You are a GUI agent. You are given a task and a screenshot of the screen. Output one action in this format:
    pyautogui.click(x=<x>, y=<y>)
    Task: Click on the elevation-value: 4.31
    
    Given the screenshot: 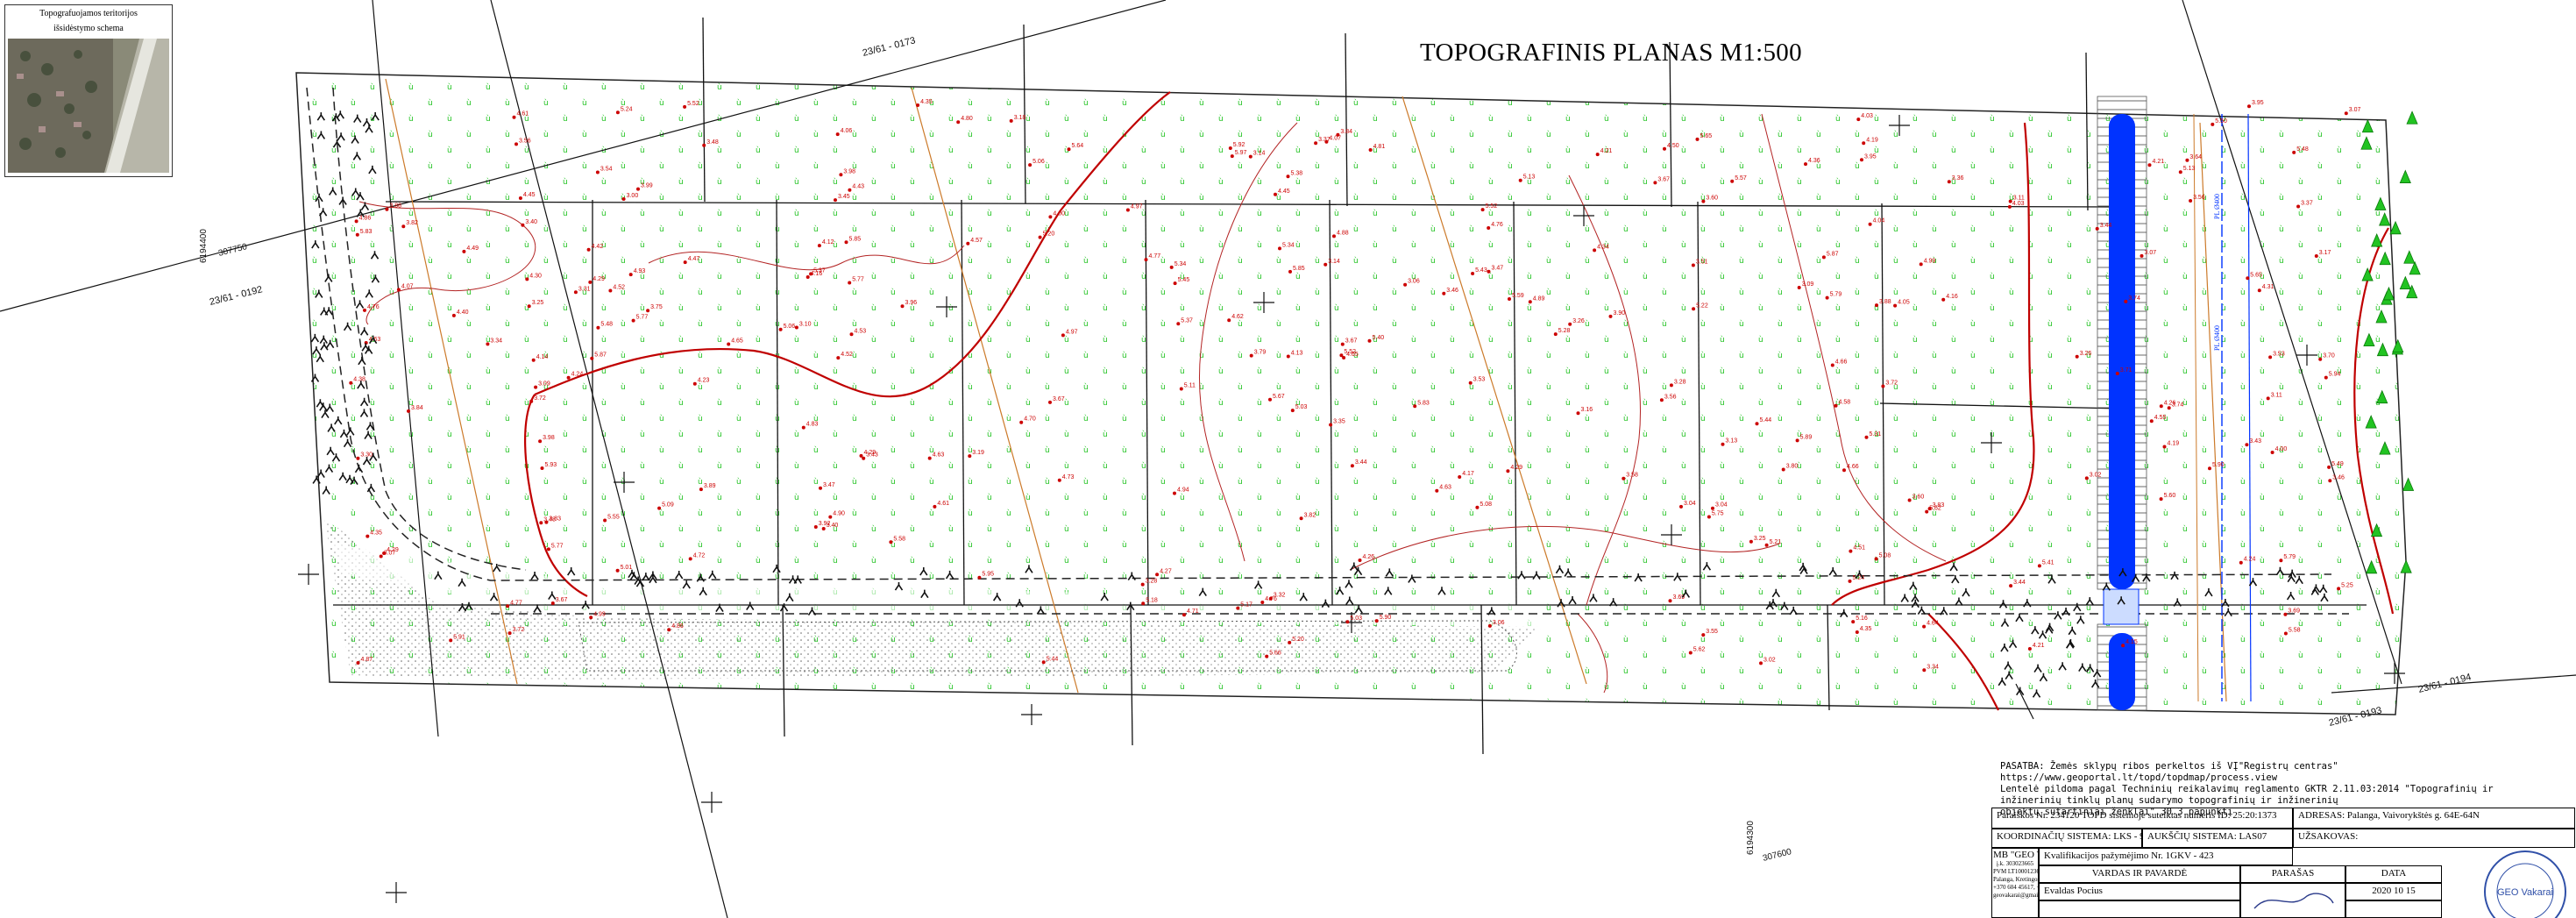 What is the action you would take?
    pyautogui.click(x=2268, y=287)
    